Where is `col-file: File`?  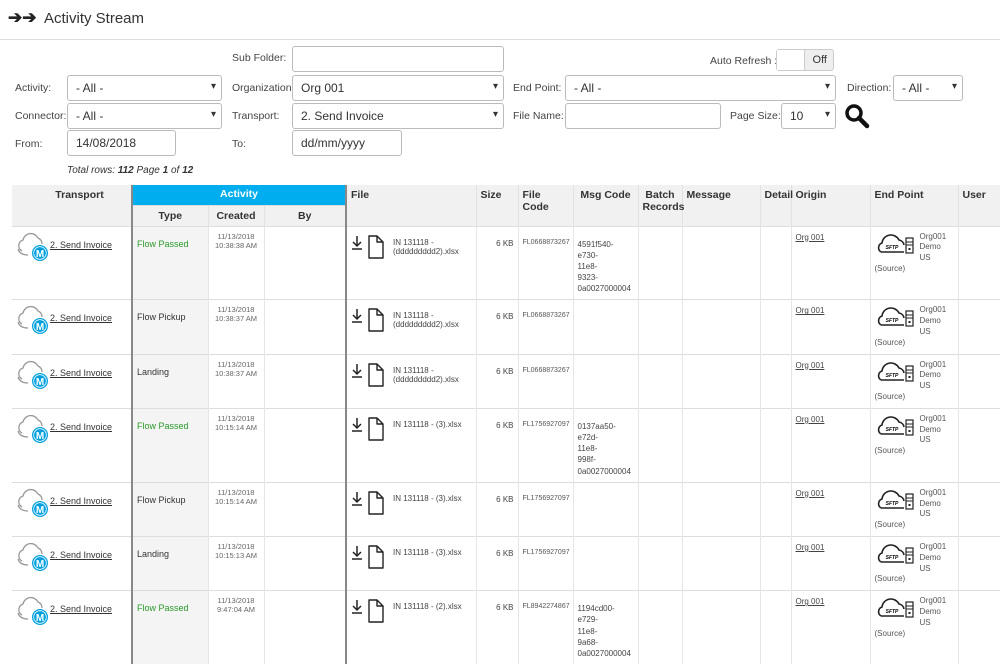 col-file: File is located at coordinates (411, 205).